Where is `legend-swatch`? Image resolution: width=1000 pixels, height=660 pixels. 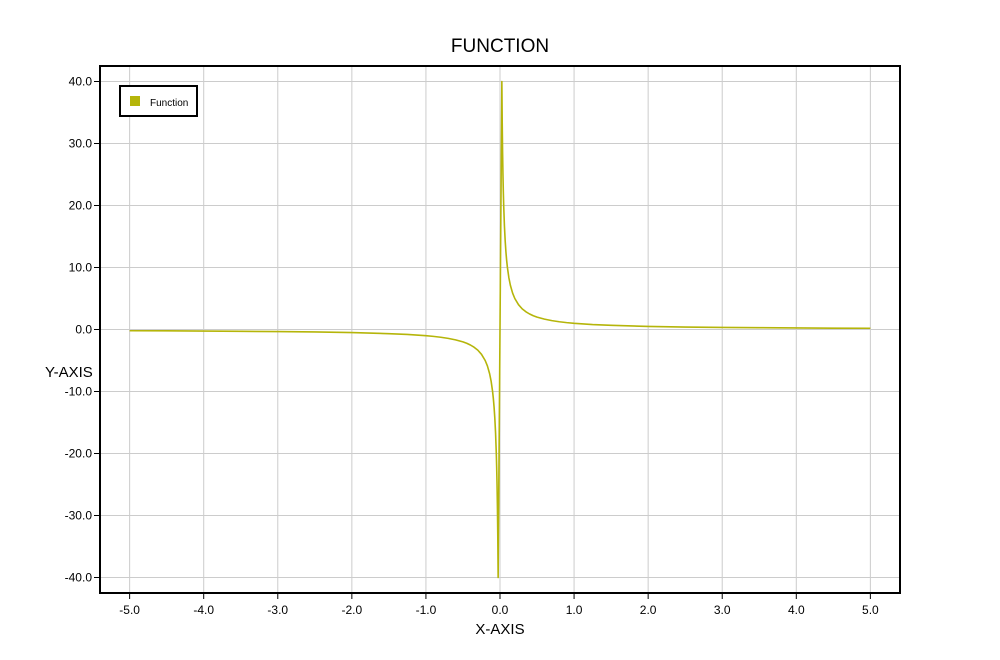 legend-swatch is located at coordinates (135, 101).